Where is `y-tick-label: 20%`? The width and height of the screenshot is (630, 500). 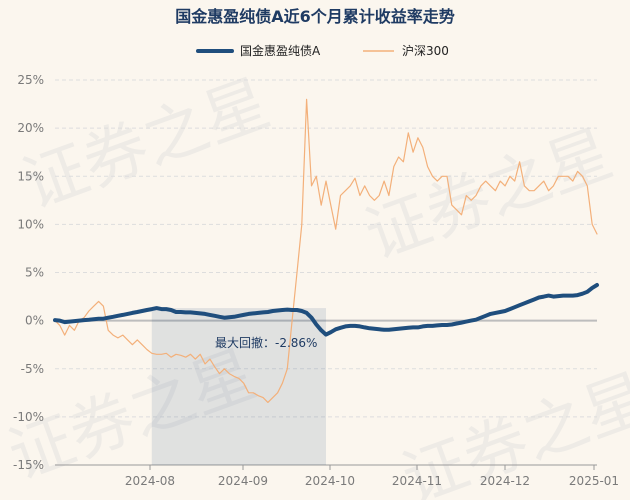 y-tick-label: 20% is located at coordinates (30, 128).